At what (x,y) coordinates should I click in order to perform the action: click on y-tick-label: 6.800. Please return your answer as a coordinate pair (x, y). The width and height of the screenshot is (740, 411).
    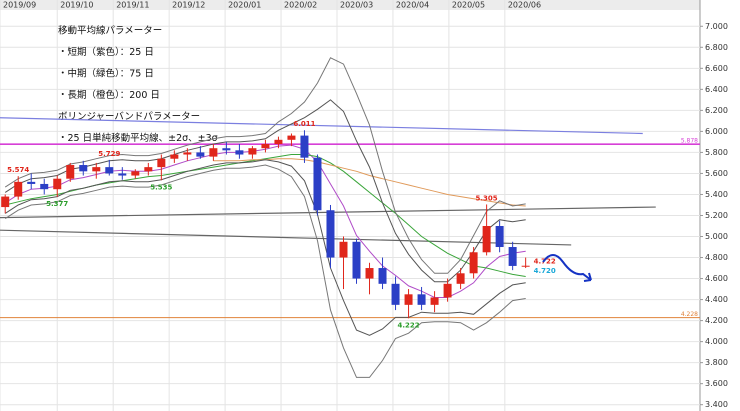
    Looking at the image, I should click on (716, 47).